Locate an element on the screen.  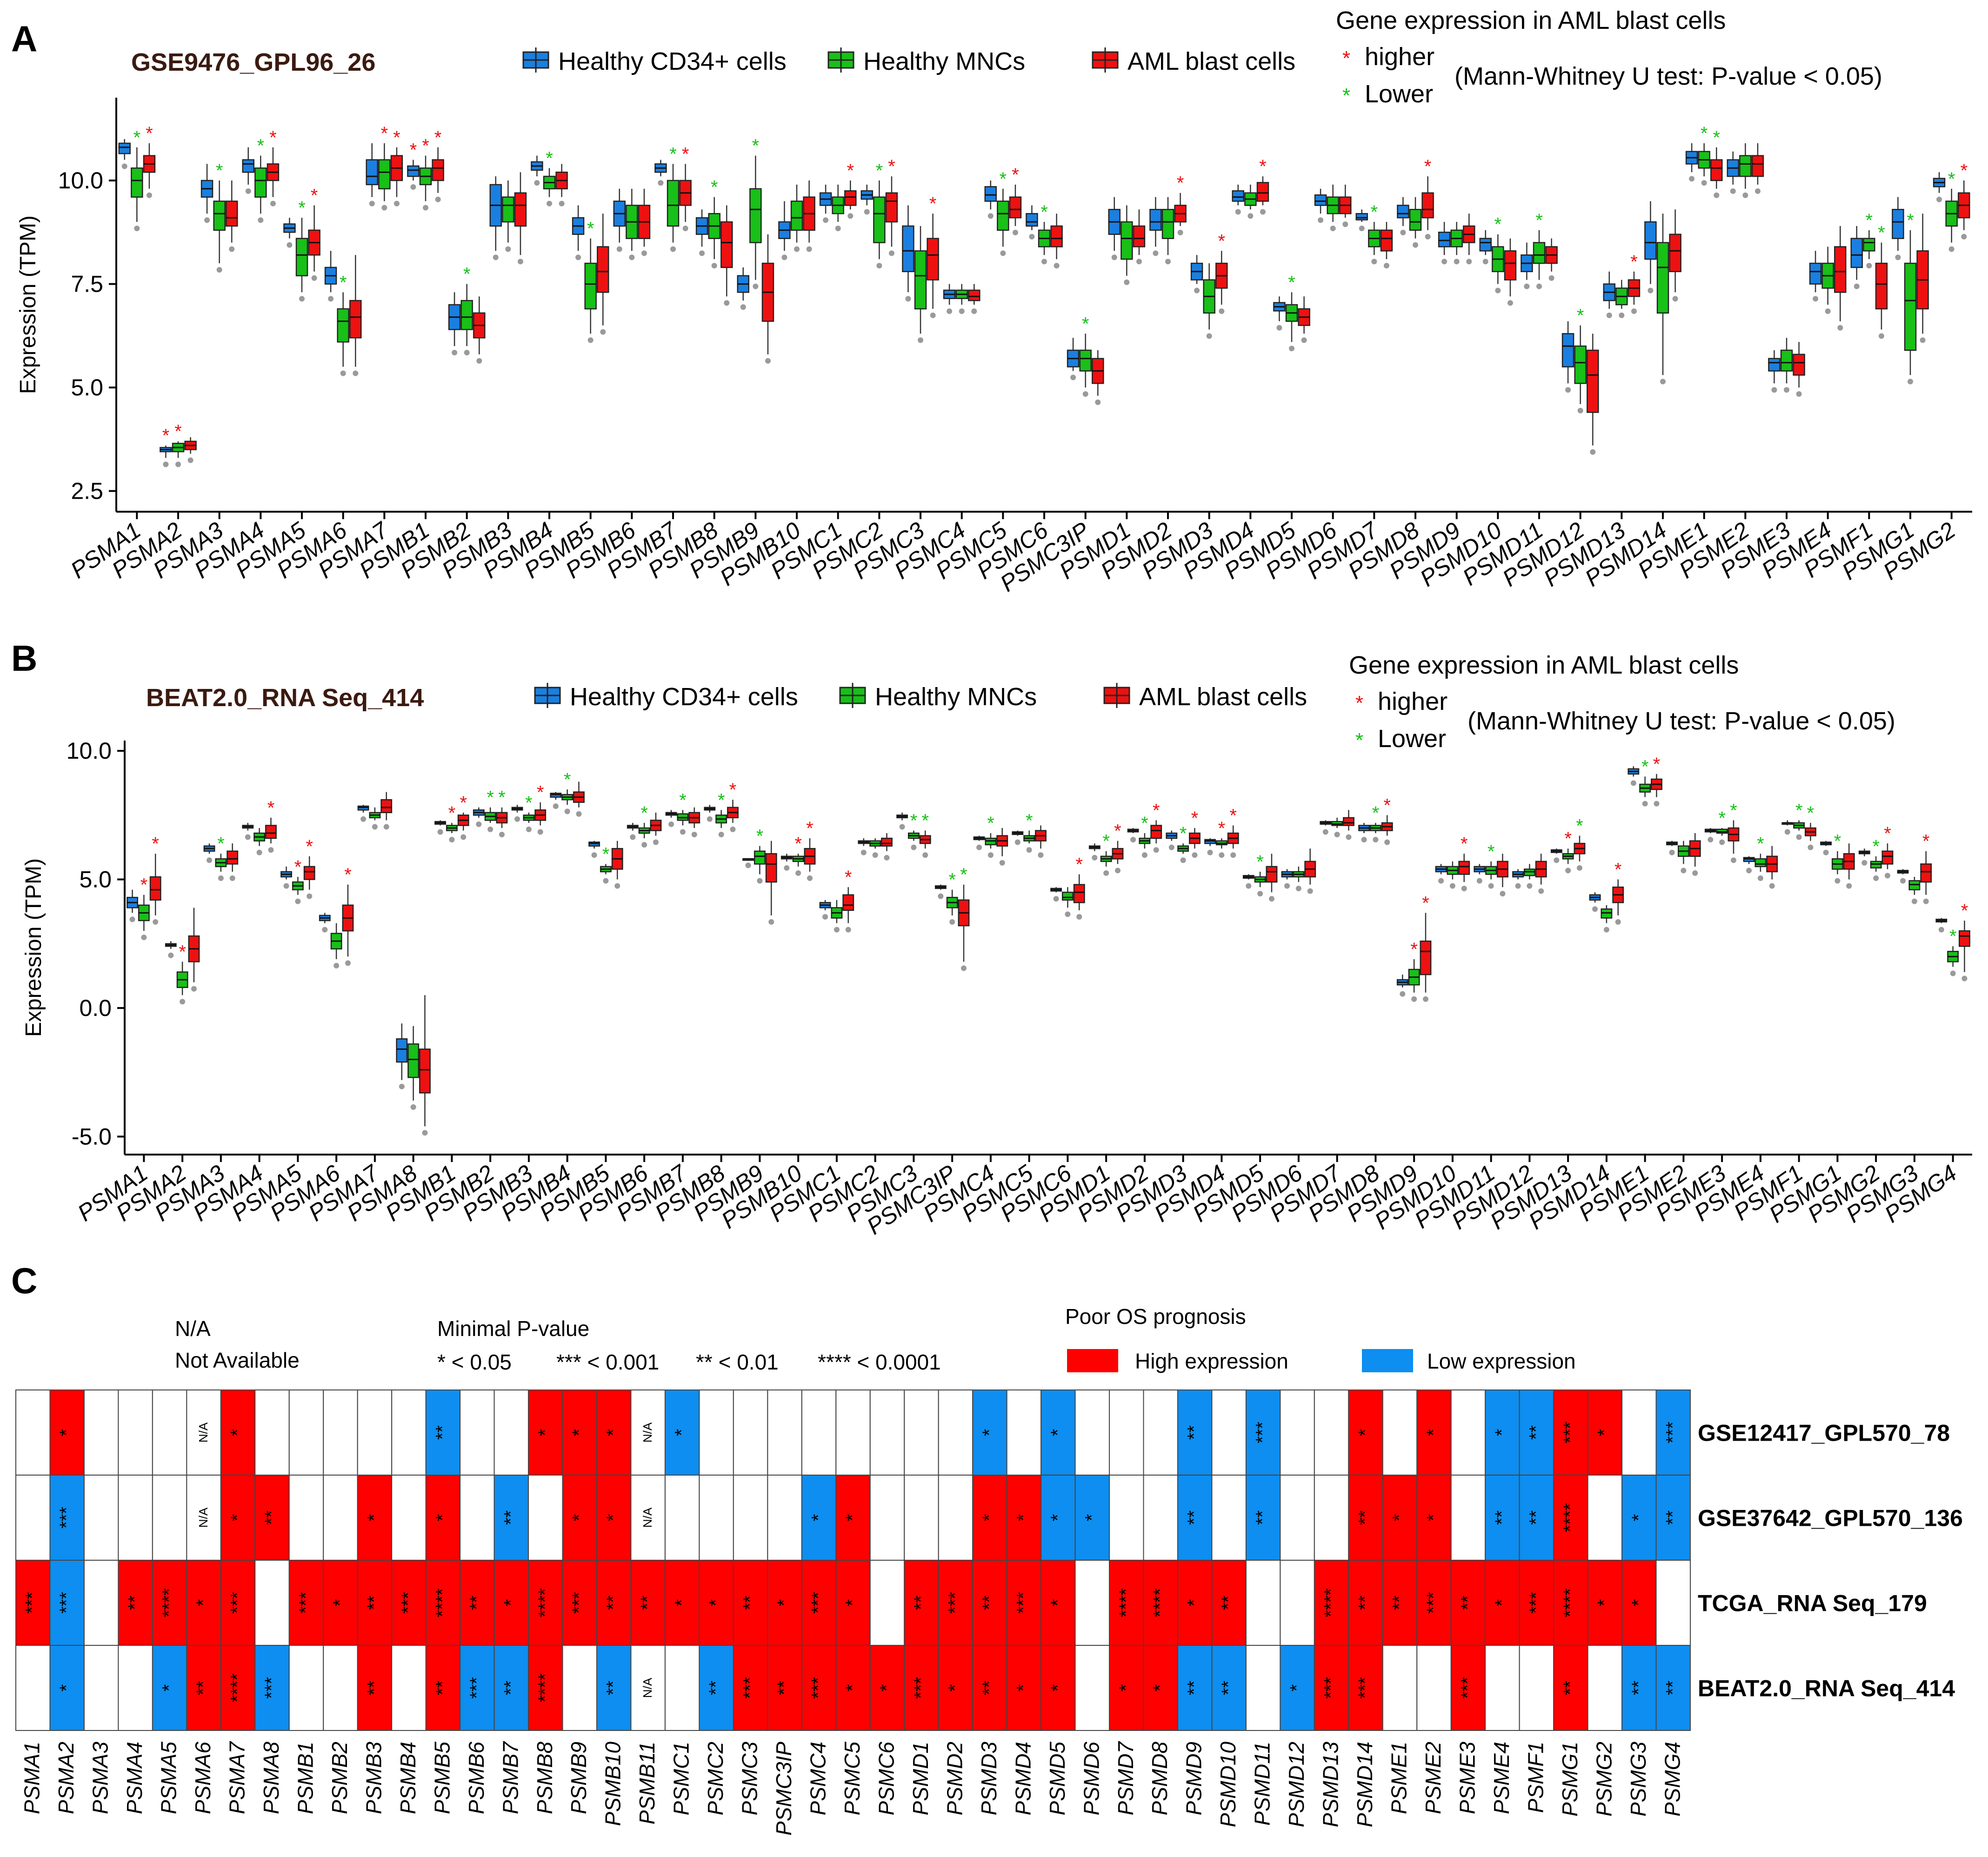
heatmap-cell-label: **** is located at coordinates (1571, 1602).